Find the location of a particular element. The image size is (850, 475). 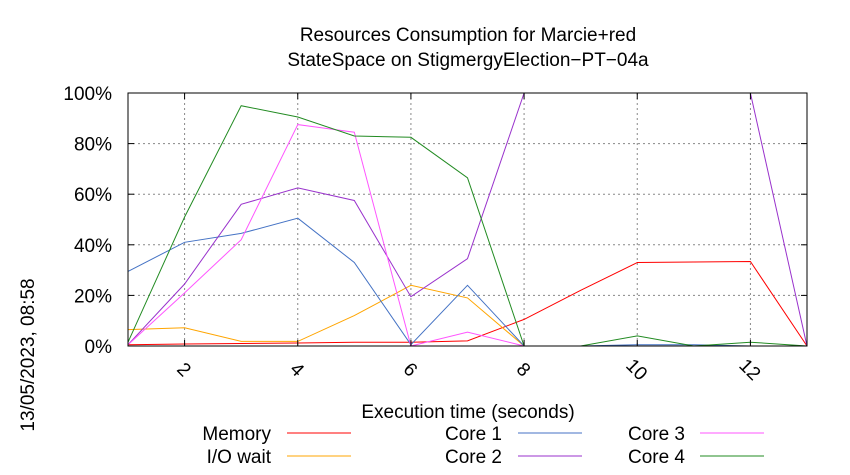

chart-title-line-1: Resources Consumption for Marcie+red is located at coordinates (468, 35).